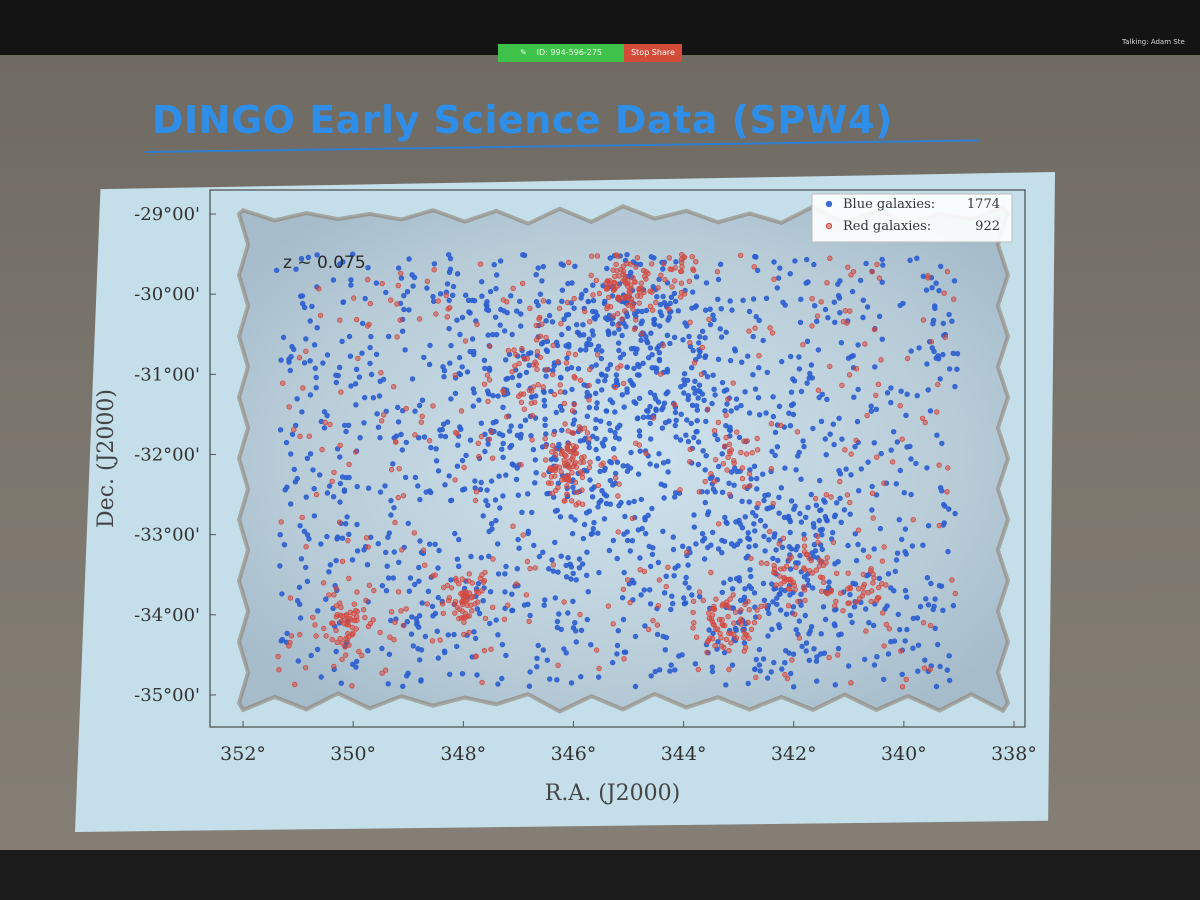  I want to click on y-tick-label: -30°00', so click(167, 294).